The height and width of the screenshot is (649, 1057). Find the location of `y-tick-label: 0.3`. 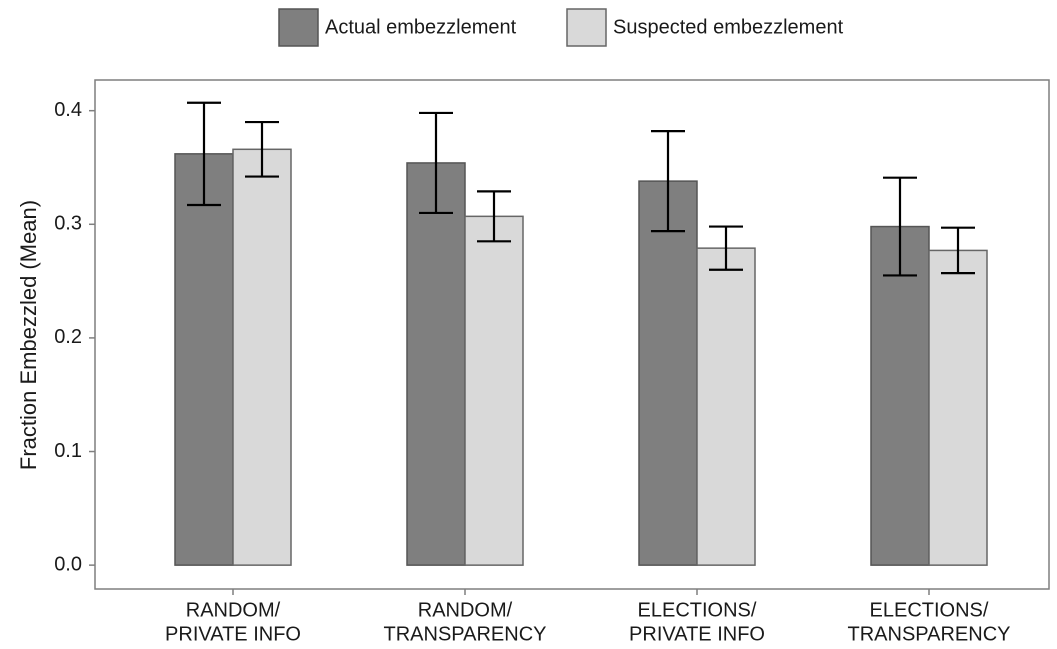

y-tick-label: 0.3 is located at coordinates (68, 224).